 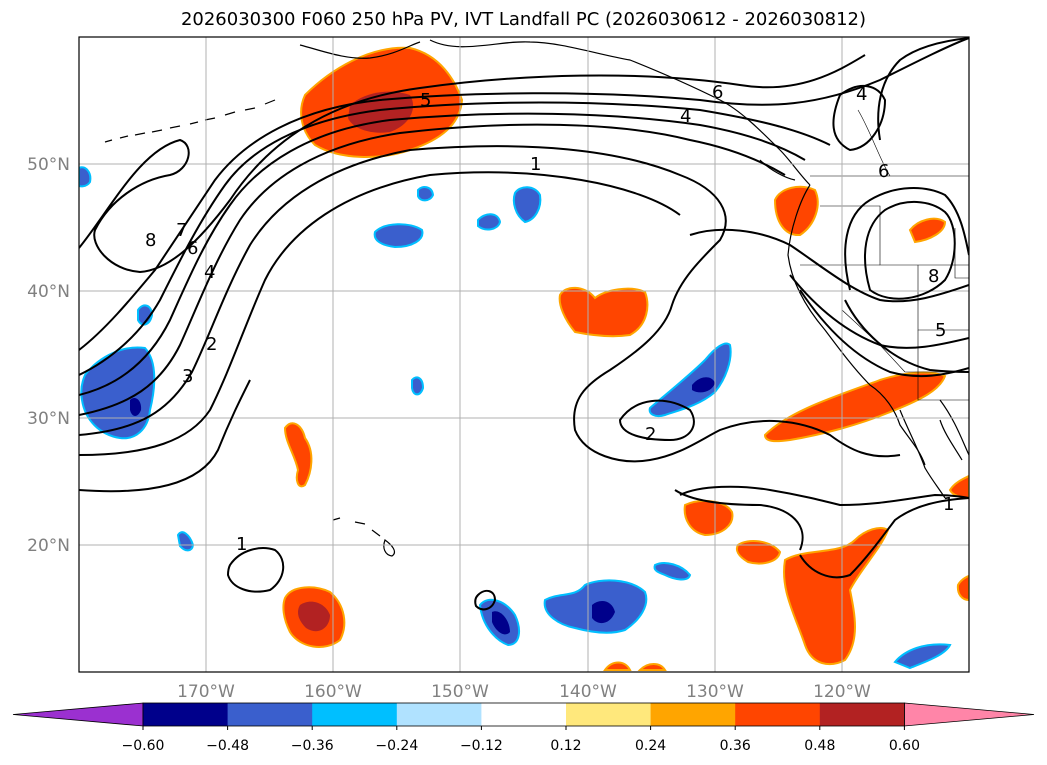 What do you see at coordinates (426, 194) in the screenshot?
I see `negative-anomaly-tiny-a` at bounding box center [426, 194].